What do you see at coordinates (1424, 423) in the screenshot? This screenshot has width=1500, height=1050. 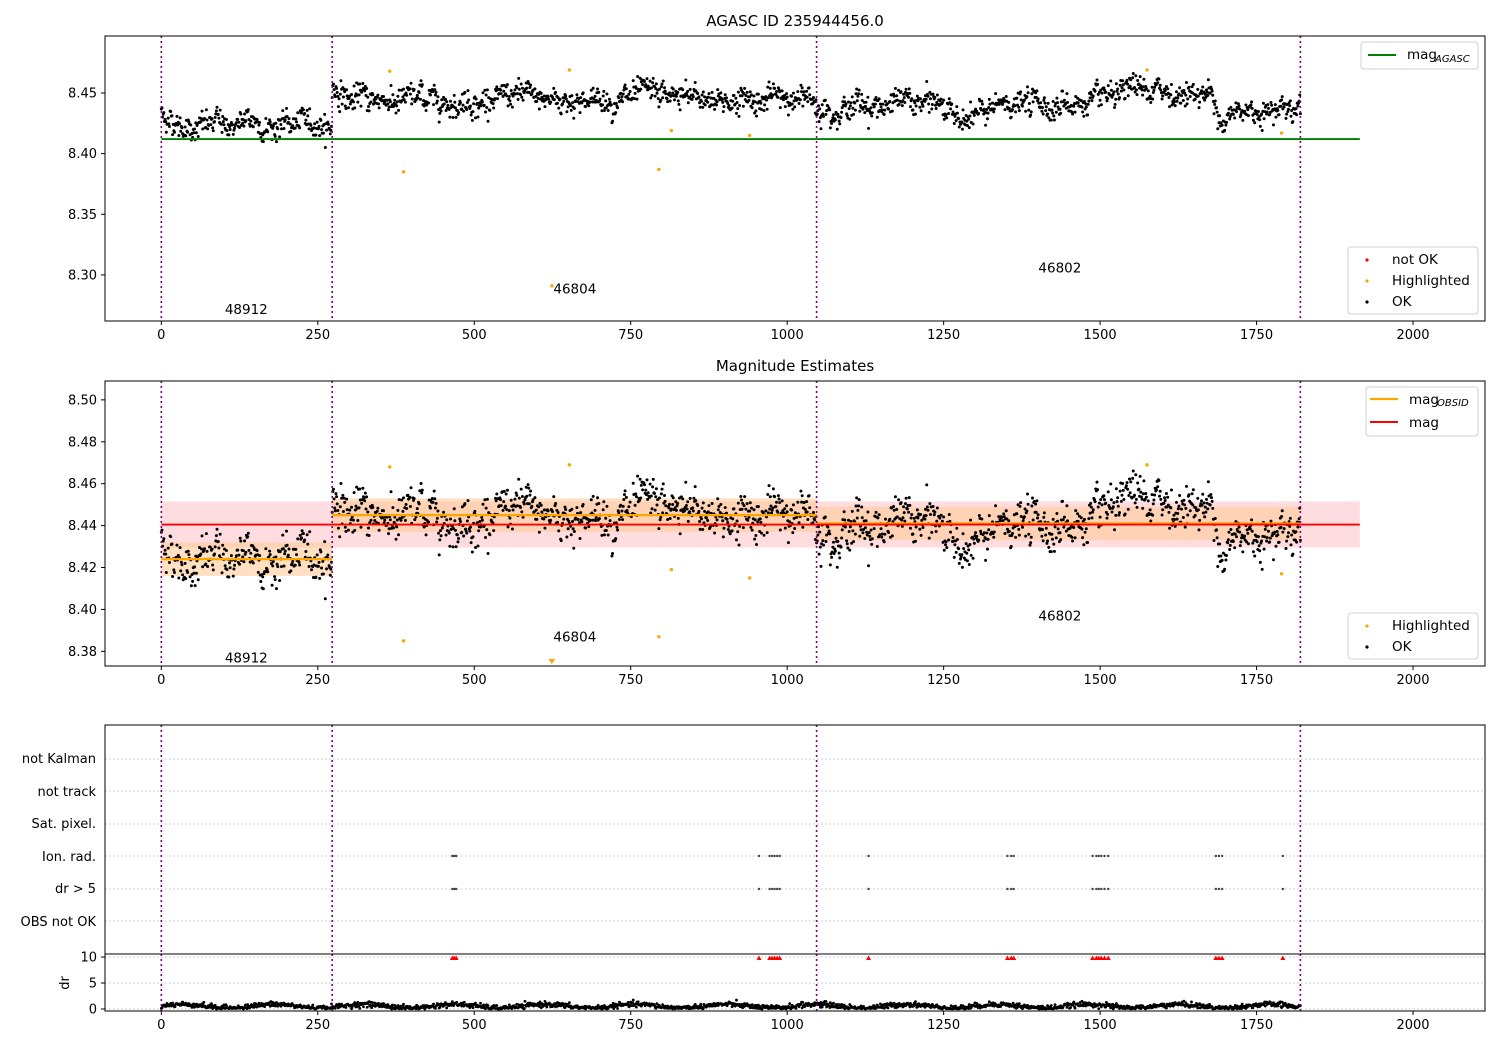 I see `legend-label: mag` at bounding box center [1424, 423].